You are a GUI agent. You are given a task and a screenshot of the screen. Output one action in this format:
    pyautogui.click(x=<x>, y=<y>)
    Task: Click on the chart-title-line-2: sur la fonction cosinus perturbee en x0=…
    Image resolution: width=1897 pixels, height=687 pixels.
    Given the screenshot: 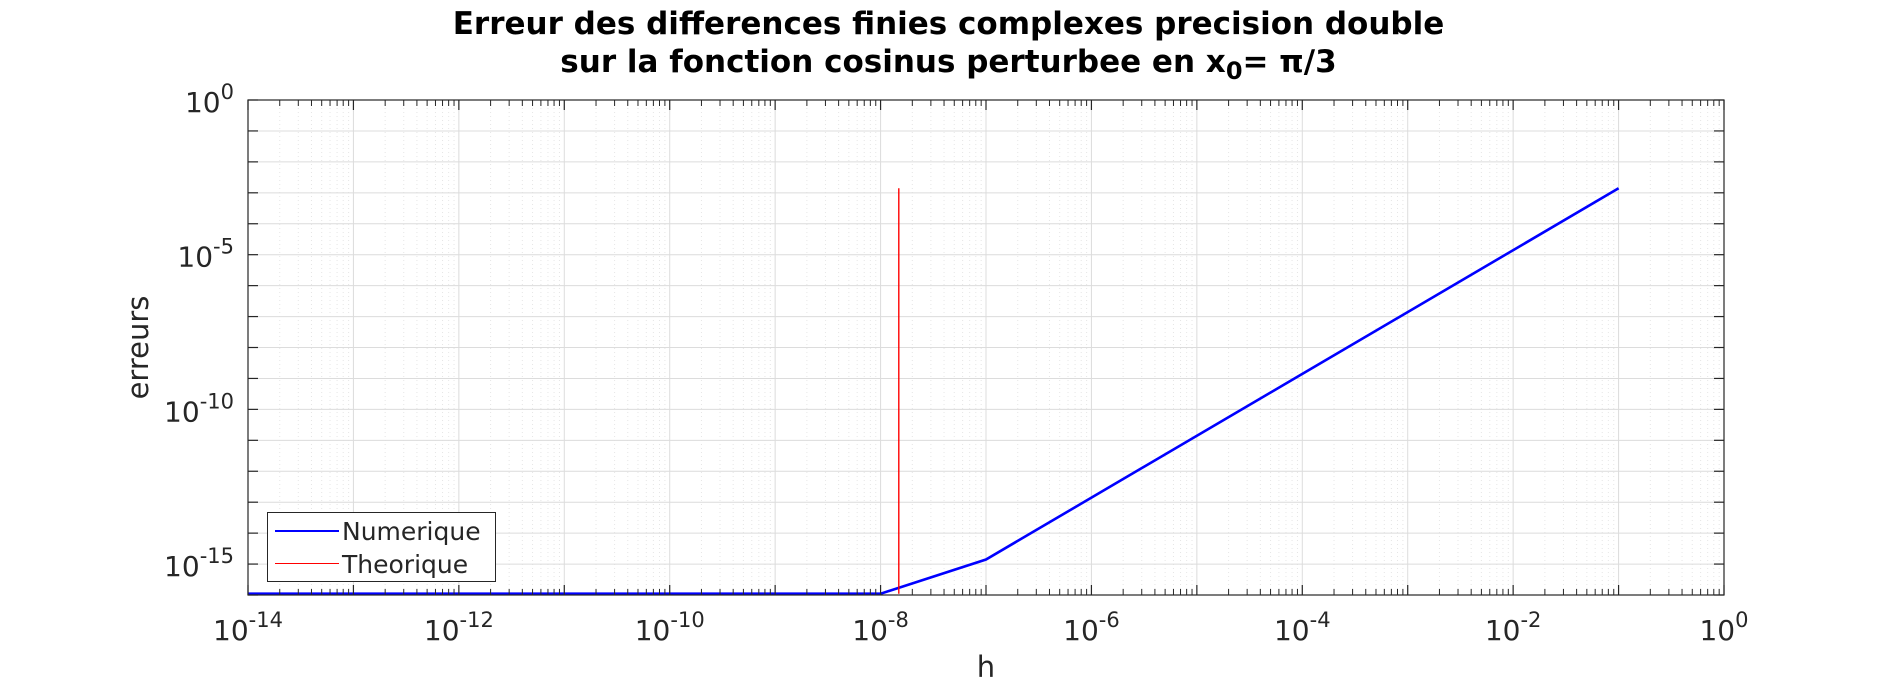 What is the action you would take?
    pyautogui.click(x=948, y=64)
    